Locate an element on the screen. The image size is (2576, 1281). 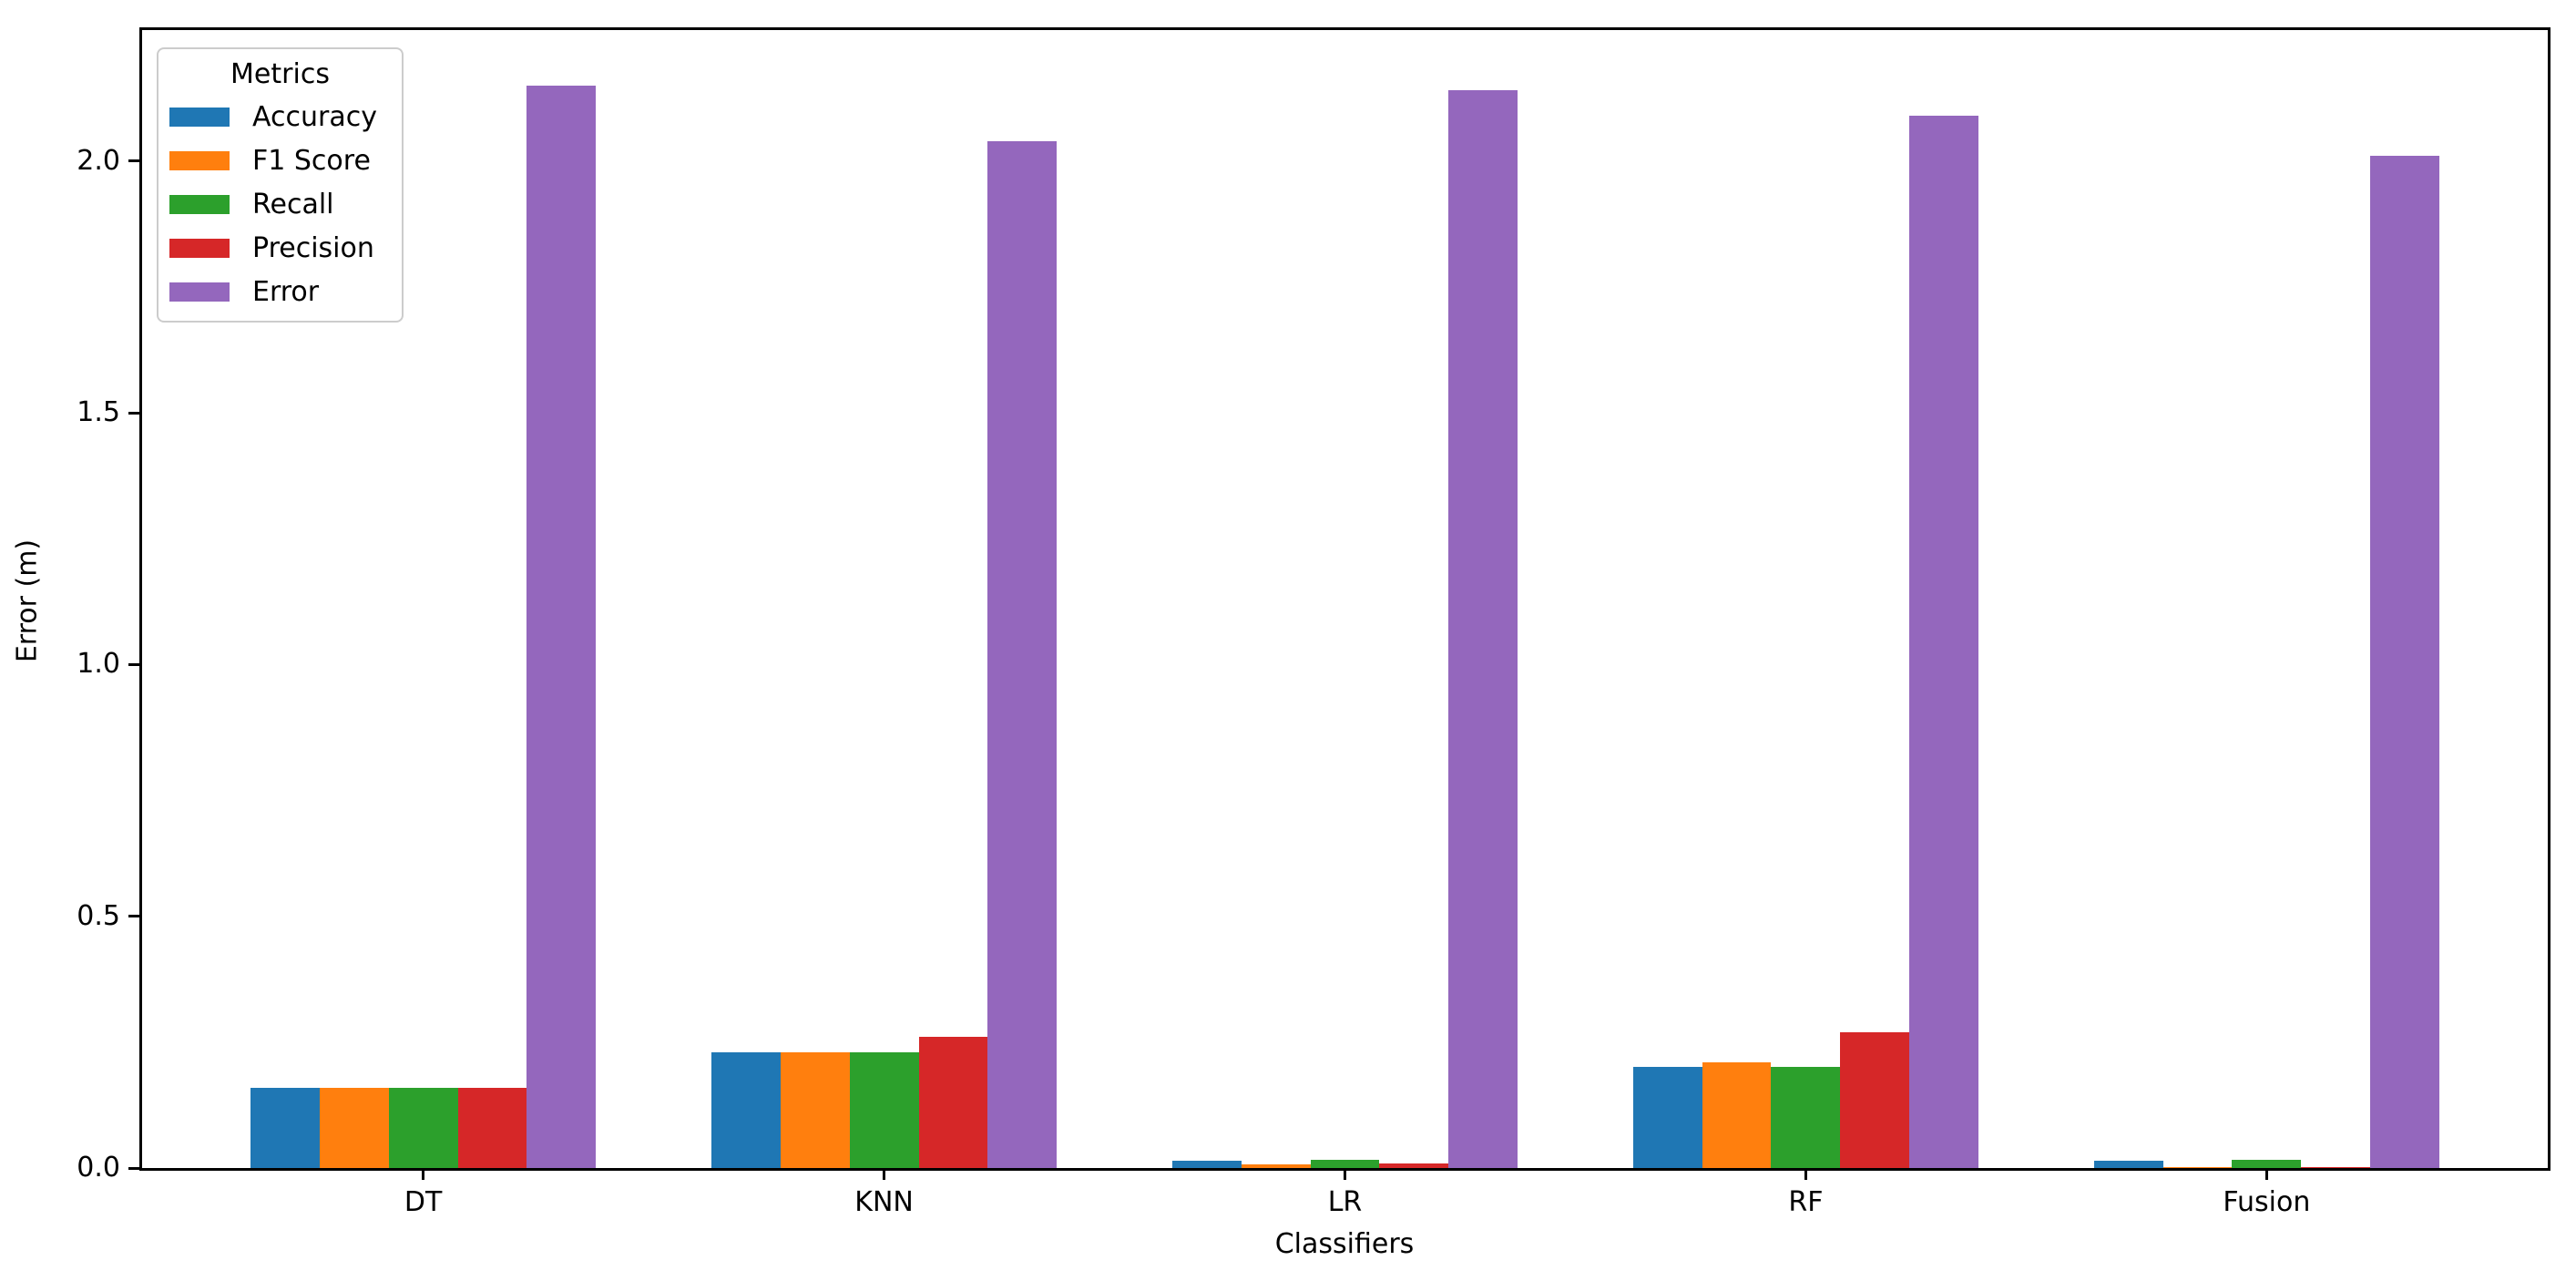
spine-top is located at coordinates (1344, 28).